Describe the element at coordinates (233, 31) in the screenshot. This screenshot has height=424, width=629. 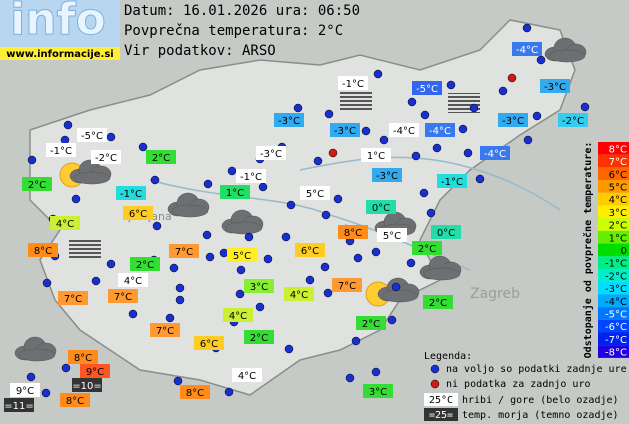
I see `header-average: Povprečna temperatura: 2°C` at that location.